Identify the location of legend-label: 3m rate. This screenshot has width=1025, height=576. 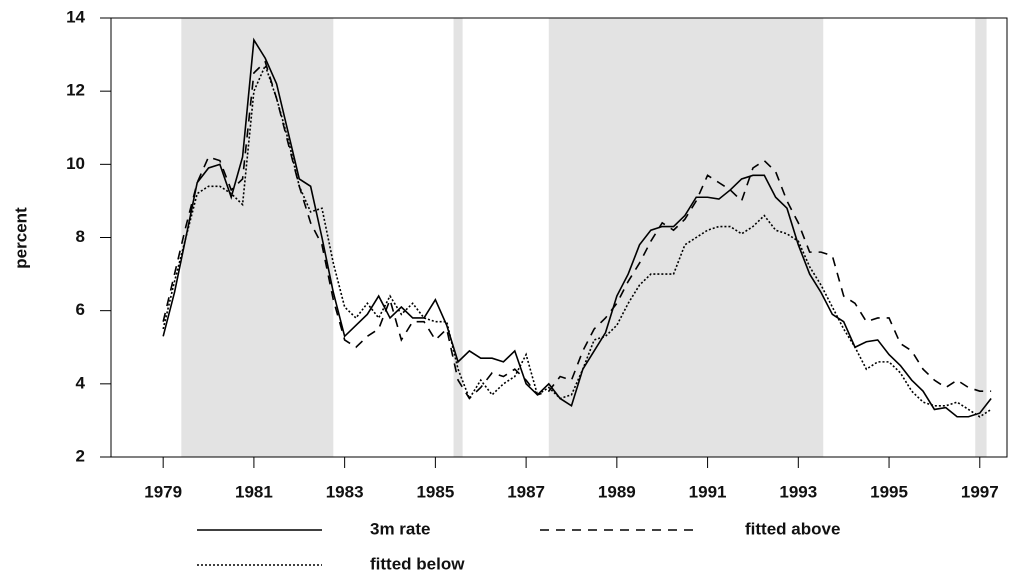
(400, 528).